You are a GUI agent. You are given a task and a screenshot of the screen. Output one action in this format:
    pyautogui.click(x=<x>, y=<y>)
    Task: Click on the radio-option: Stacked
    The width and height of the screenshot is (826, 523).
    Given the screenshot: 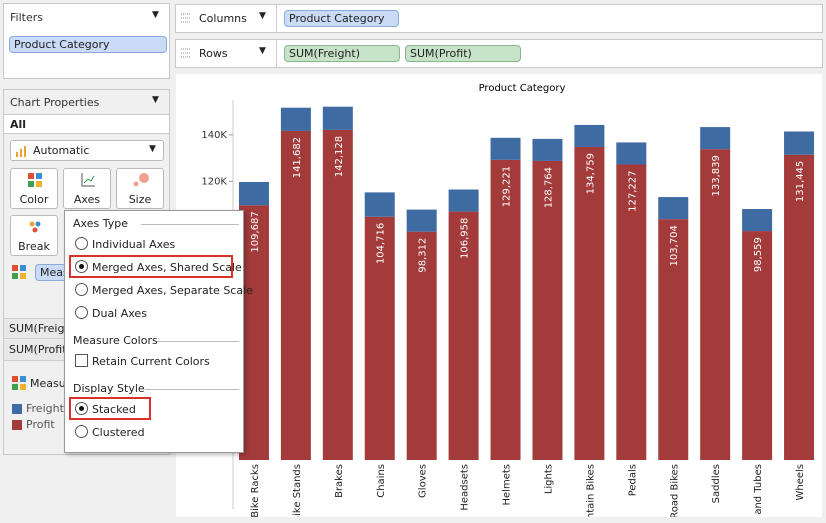 What is the action you would take?
    pyautogui.click(x=105, y=409)
    